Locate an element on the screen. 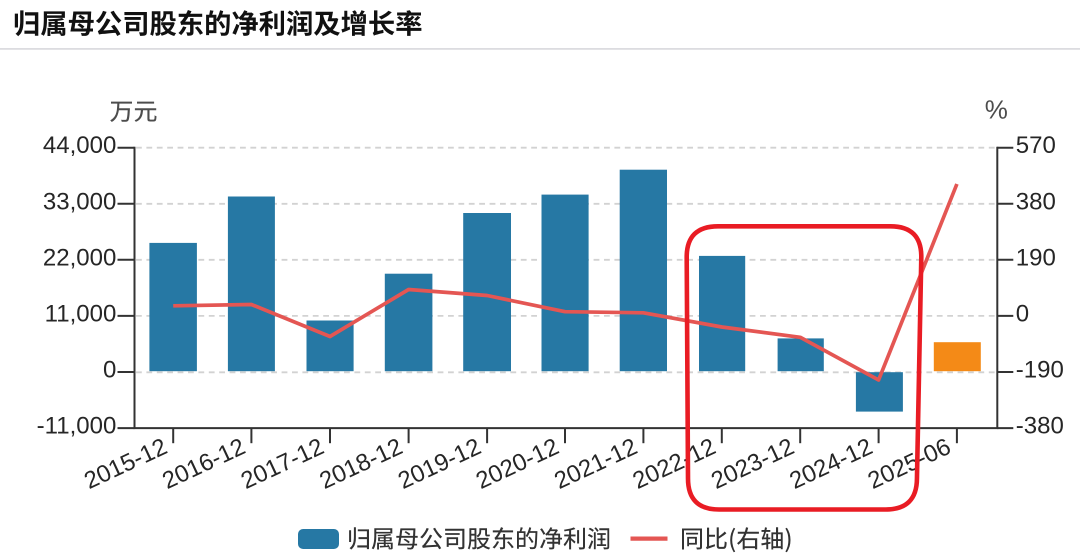 The image size is (1080, 558). svg-text: 190 is located at coordinates (1036, 257).